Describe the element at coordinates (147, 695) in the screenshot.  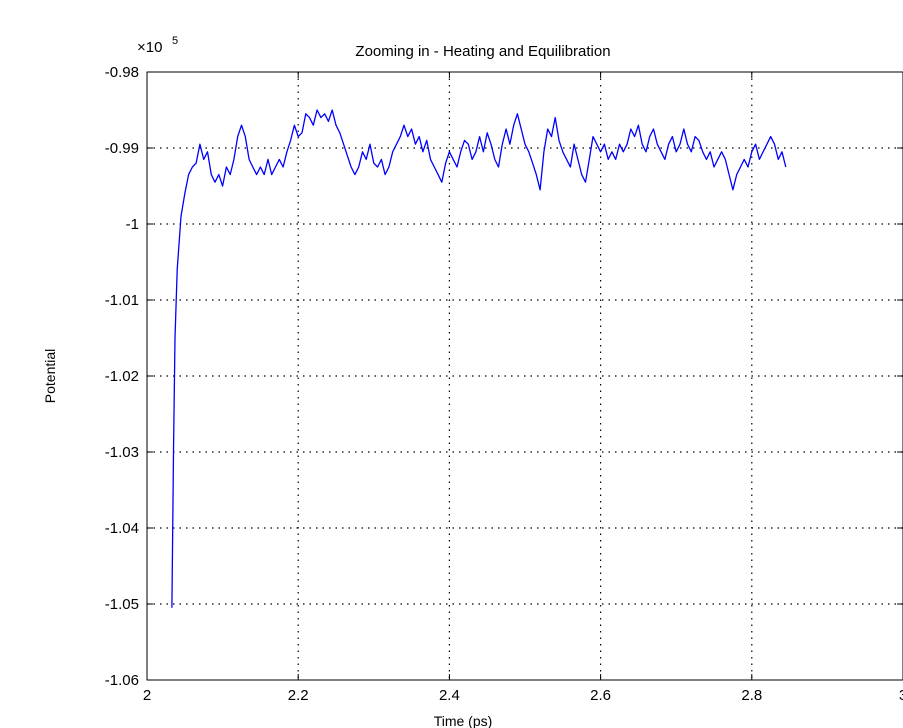
I see `x-tick-label: 2` at that location.